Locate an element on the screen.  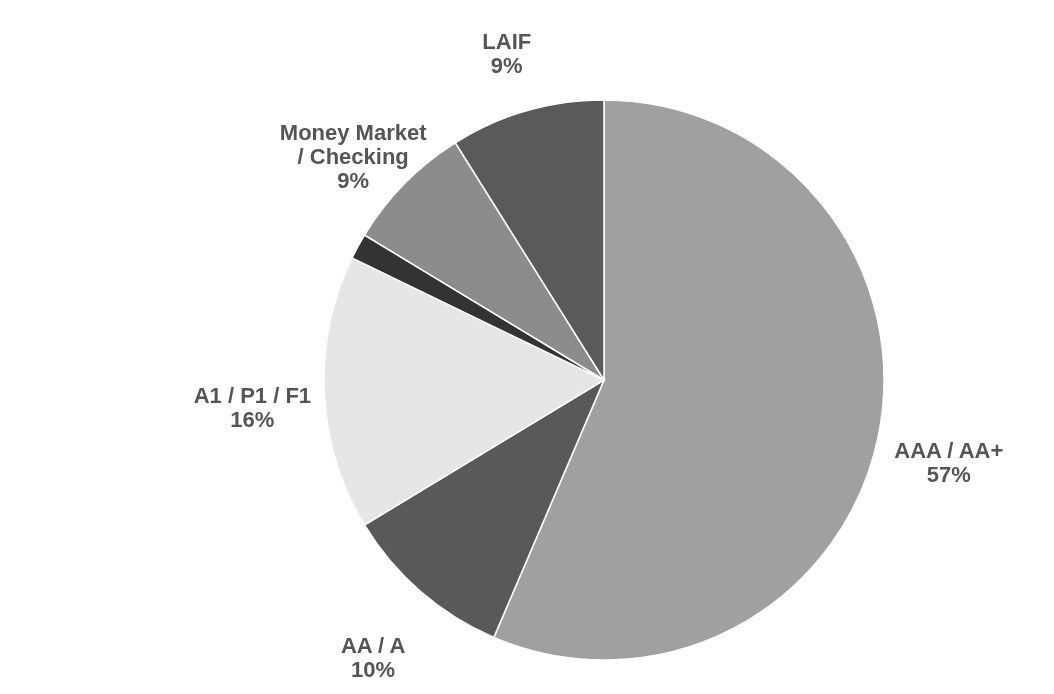
slice-label: AA / A is located at coordinates (373, 645).